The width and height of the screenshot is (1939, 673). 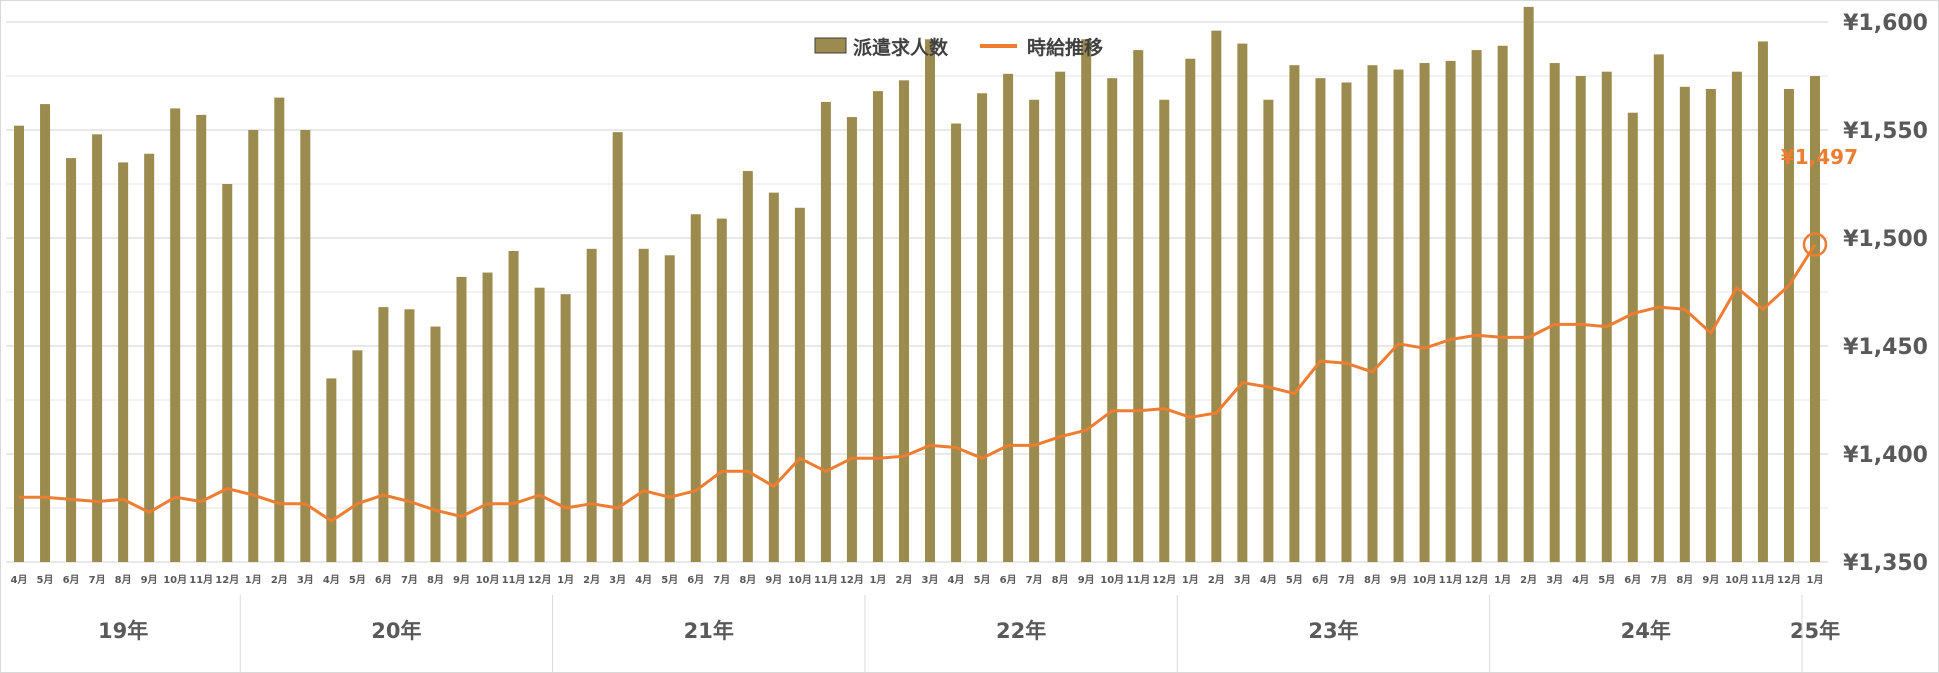 What do you see at coordinates (1646, 631) in the screenshot?
I see `year-label: 24年` at bounding box center [1646, 631].